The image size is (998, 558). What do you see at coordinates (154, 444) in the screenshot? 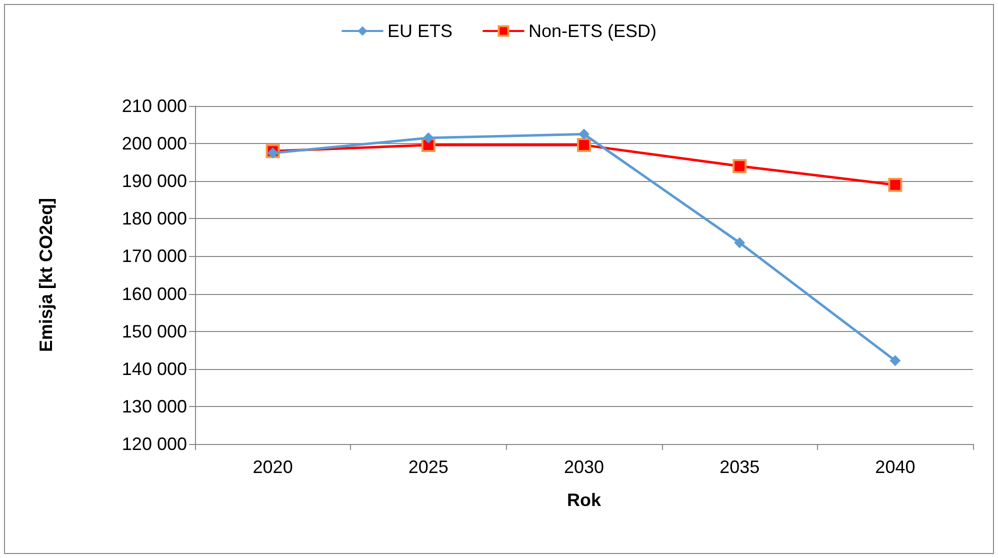
I see `y-tick-label: 120 000` at bounding box center [154, 444].